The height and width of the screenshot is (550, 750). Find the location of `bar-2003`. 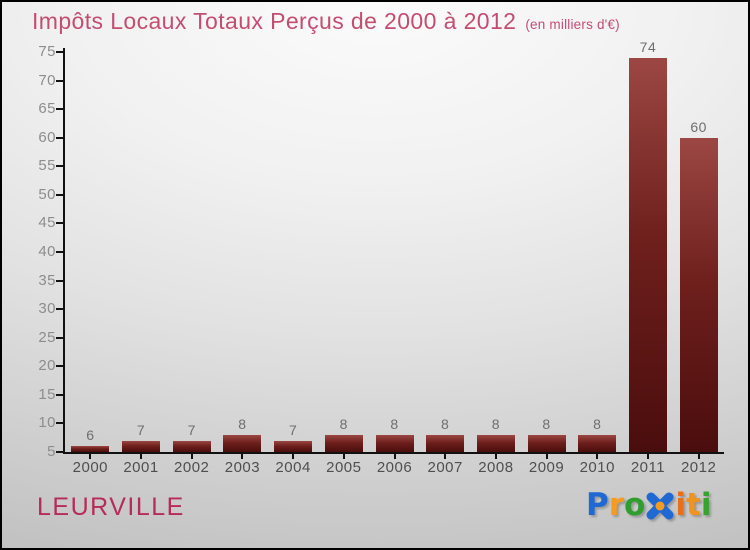

bar-2003 is located at coordinates (242, 443).